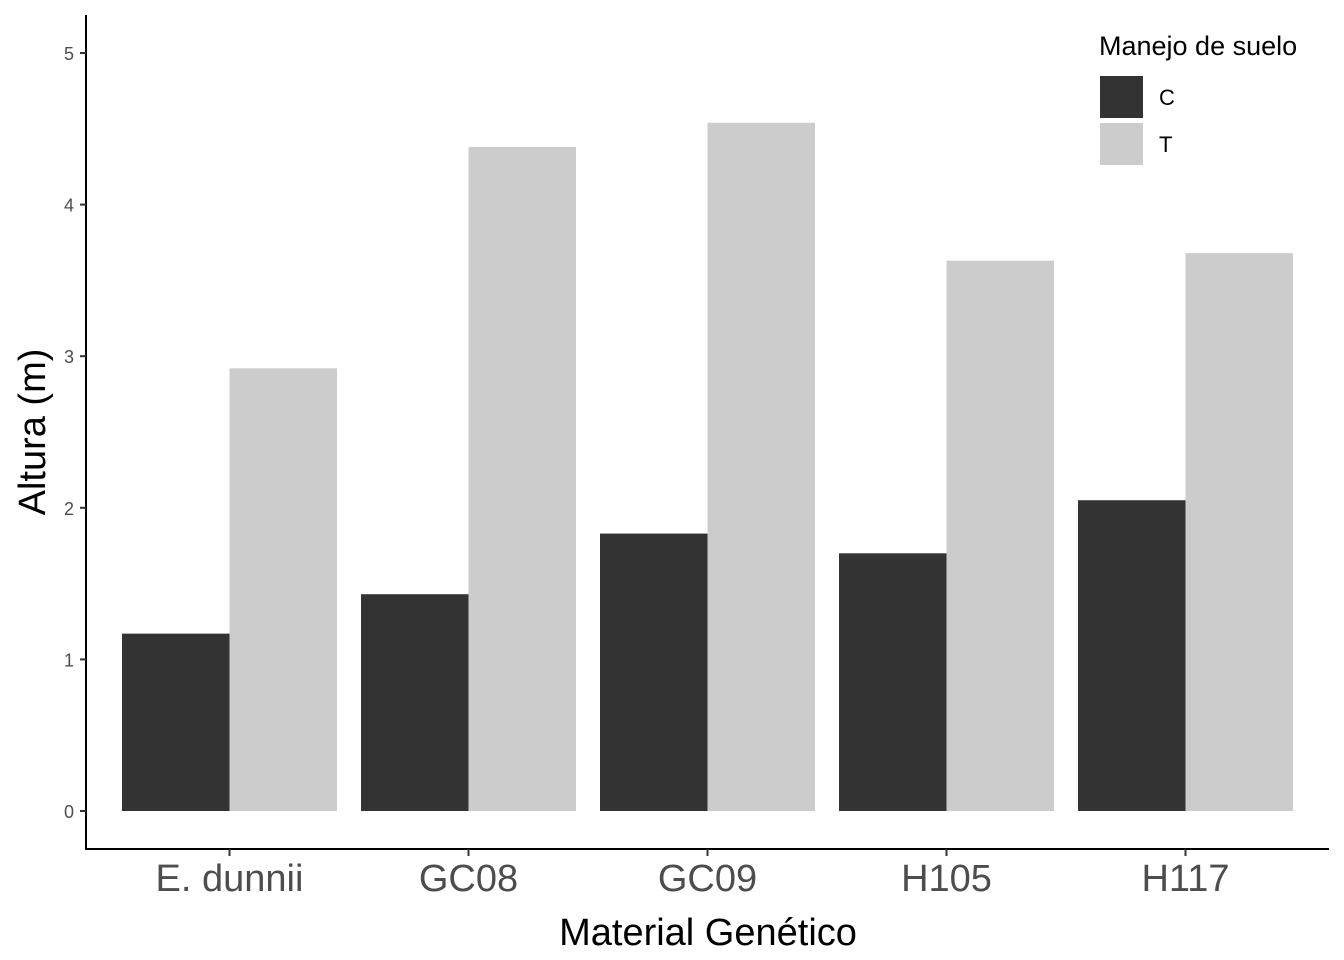  Describe the element at coordinates (654, 672) in the screenshot. I see `bar-C-gc09` at that location.